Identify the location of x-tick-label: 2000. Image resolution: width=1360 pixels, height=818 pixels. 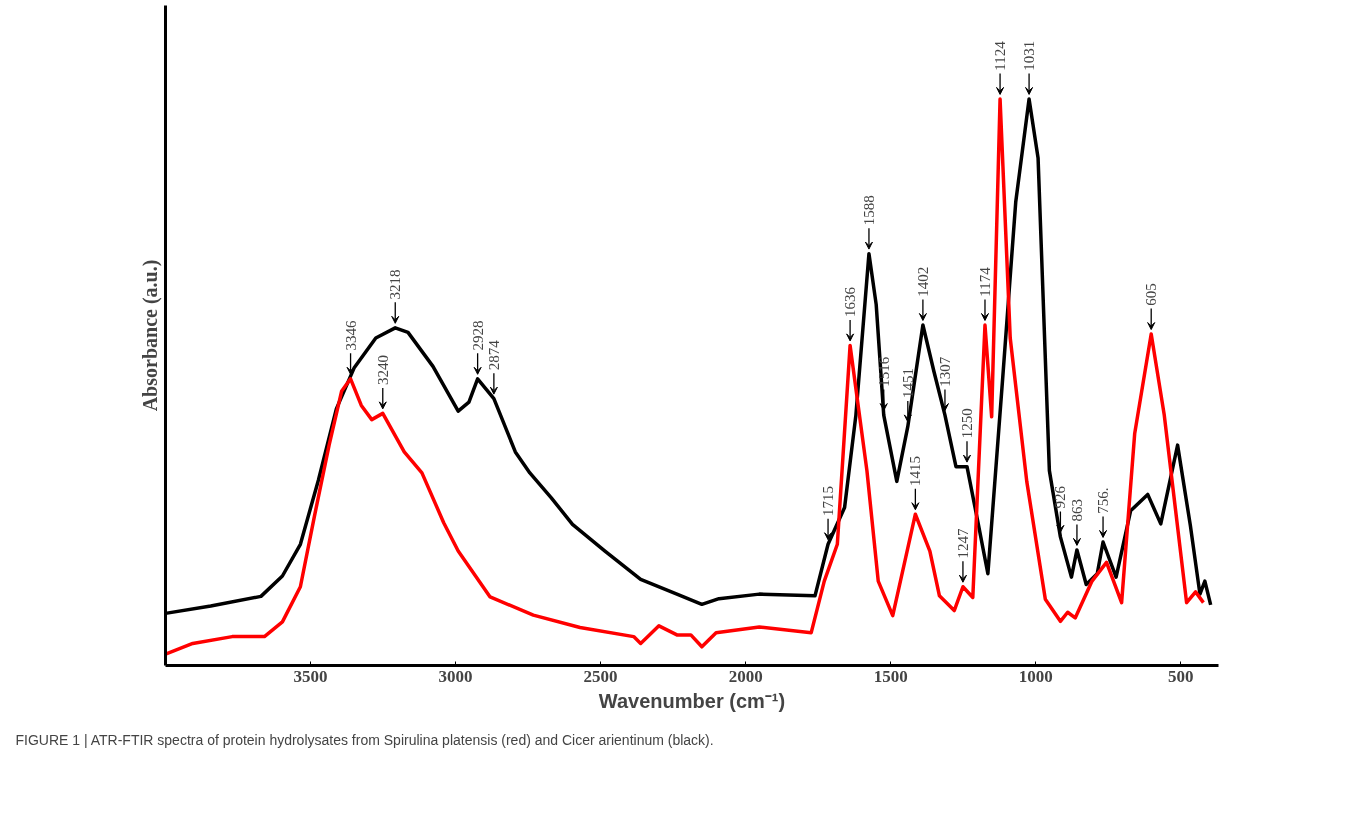
(745, 676).